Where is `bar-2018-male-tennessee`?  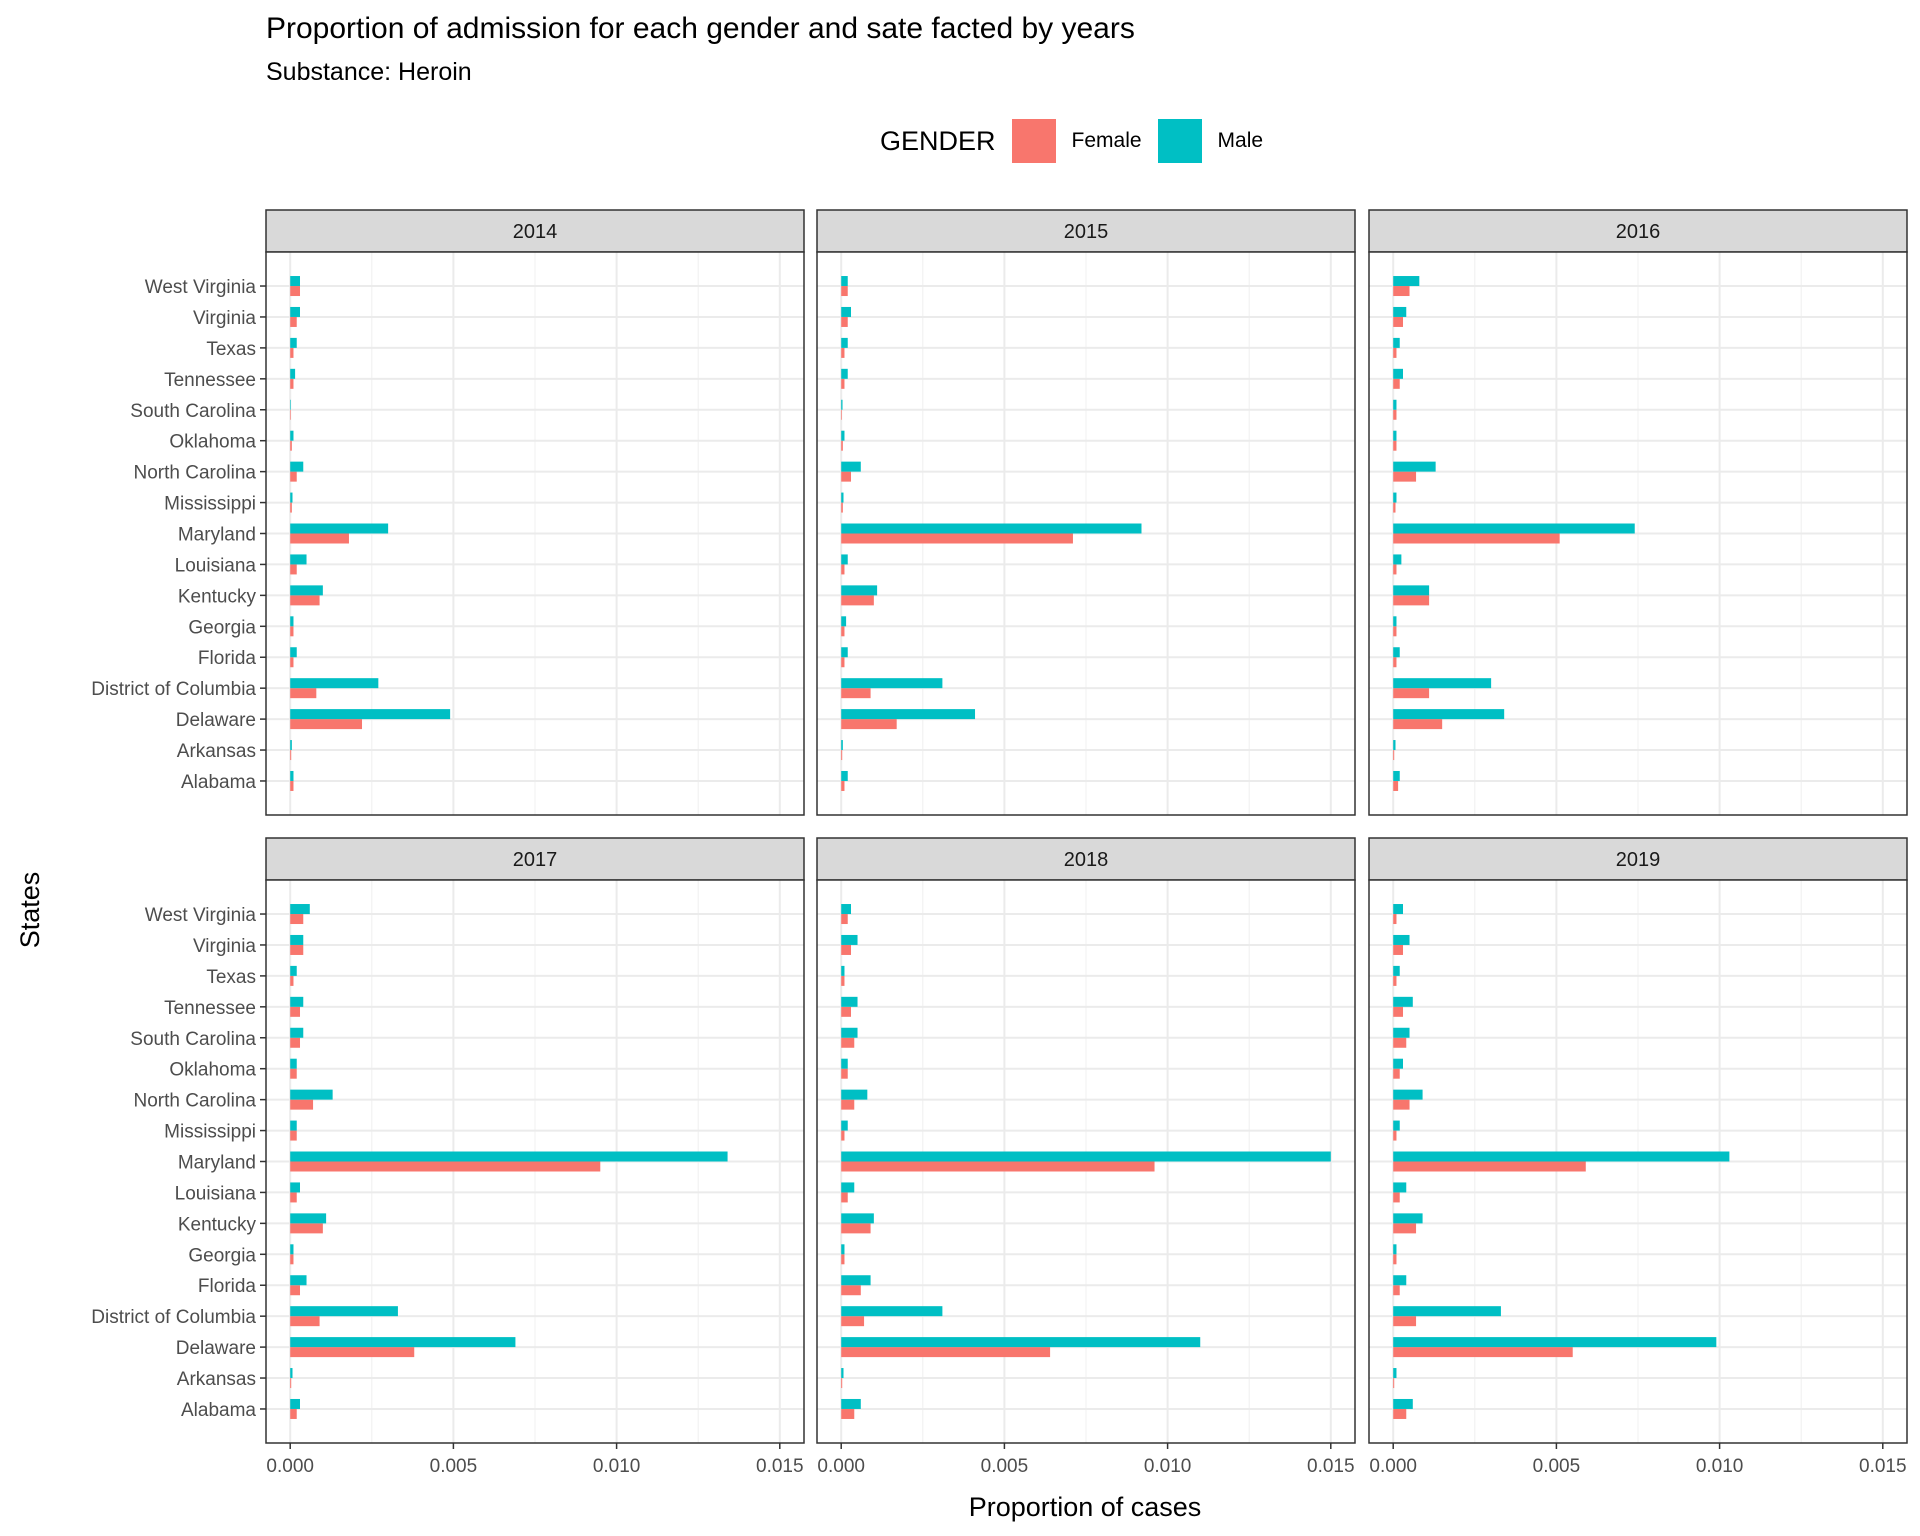 bar-2018-male-tennessee is located at coordinates (849, 1001).